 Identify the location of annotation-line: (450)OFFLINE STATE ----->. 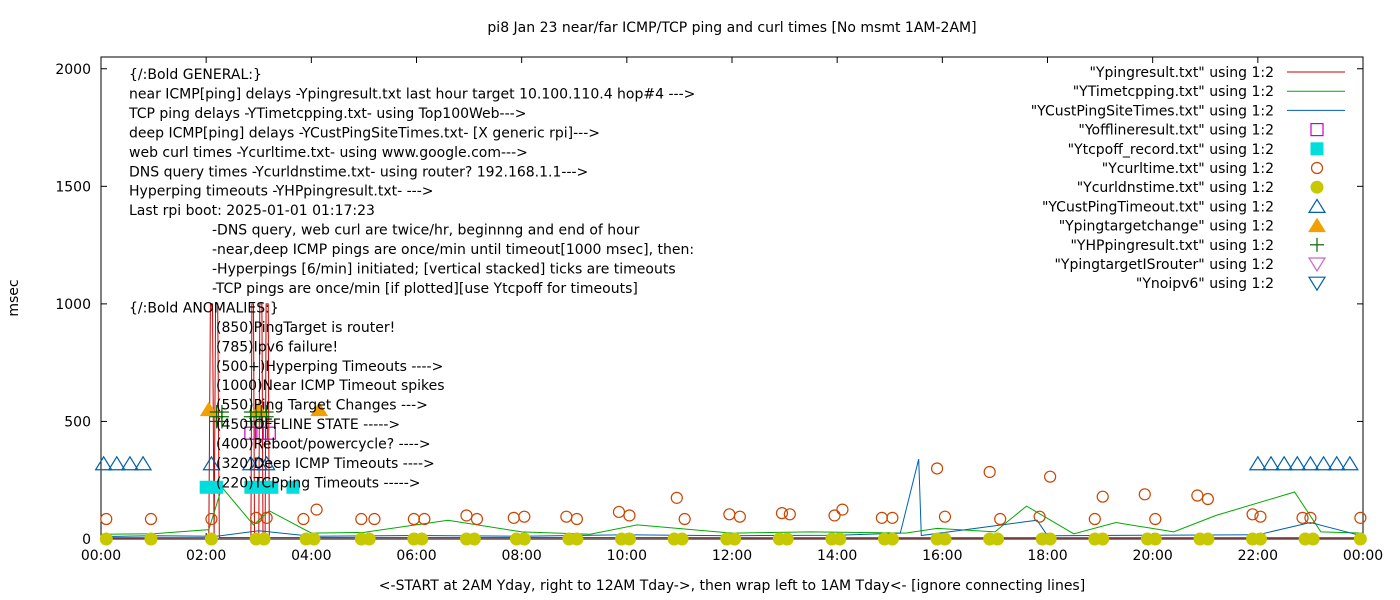
(308, 425).